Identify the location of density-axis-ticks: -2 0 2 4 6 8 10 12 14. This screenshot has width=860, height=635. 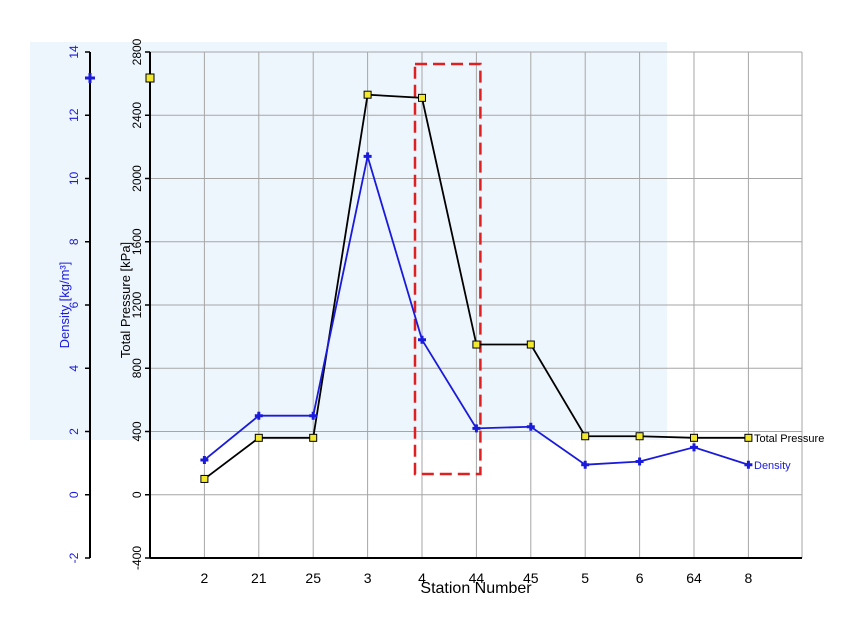
(78, 304).